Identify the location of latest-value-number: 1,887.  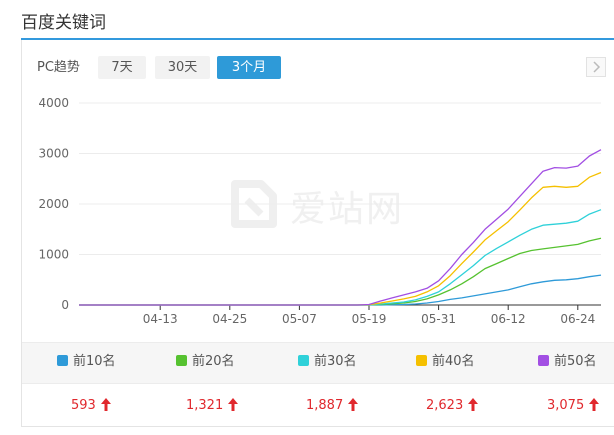
(325, 405).